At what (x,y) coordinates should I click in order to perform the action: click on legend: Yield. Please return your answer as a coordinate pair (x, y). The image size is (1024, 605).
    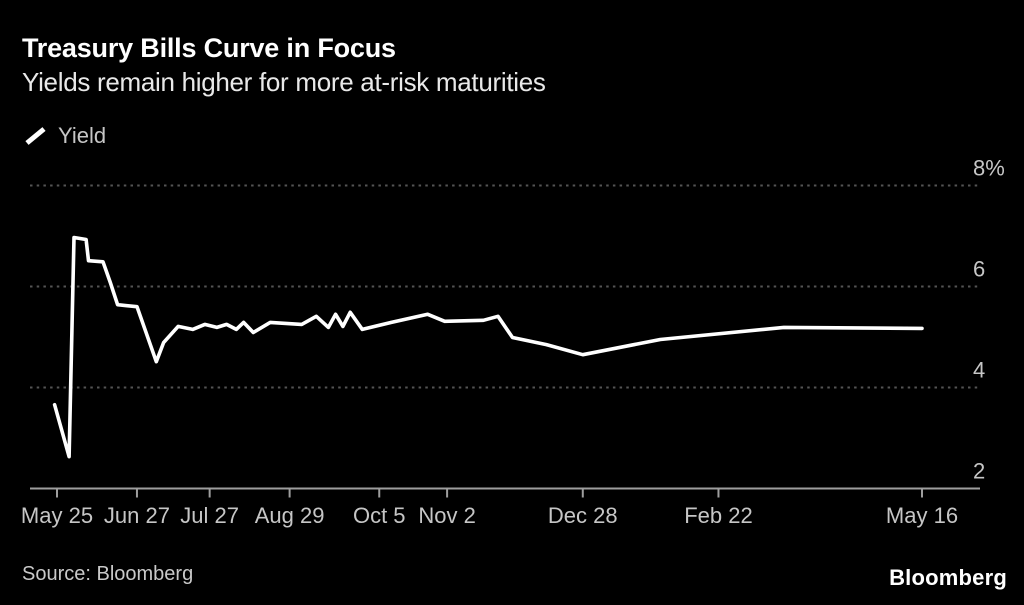
    Looking at the image, I should click on (65, 136).